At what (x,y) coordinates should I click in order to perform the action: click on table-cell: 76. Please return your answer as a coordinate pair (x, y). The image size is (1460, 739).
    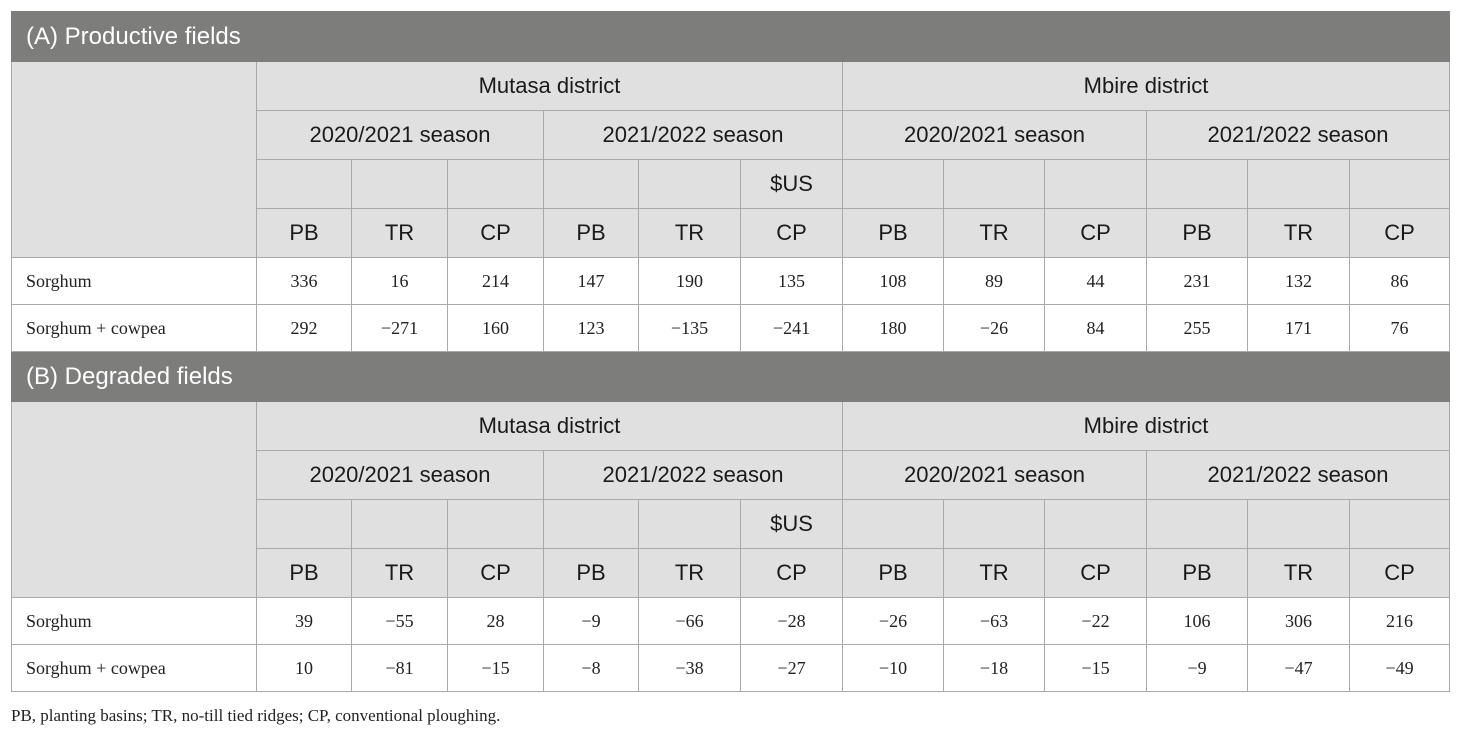
    Looking at the image, I should click on (1399, 328).